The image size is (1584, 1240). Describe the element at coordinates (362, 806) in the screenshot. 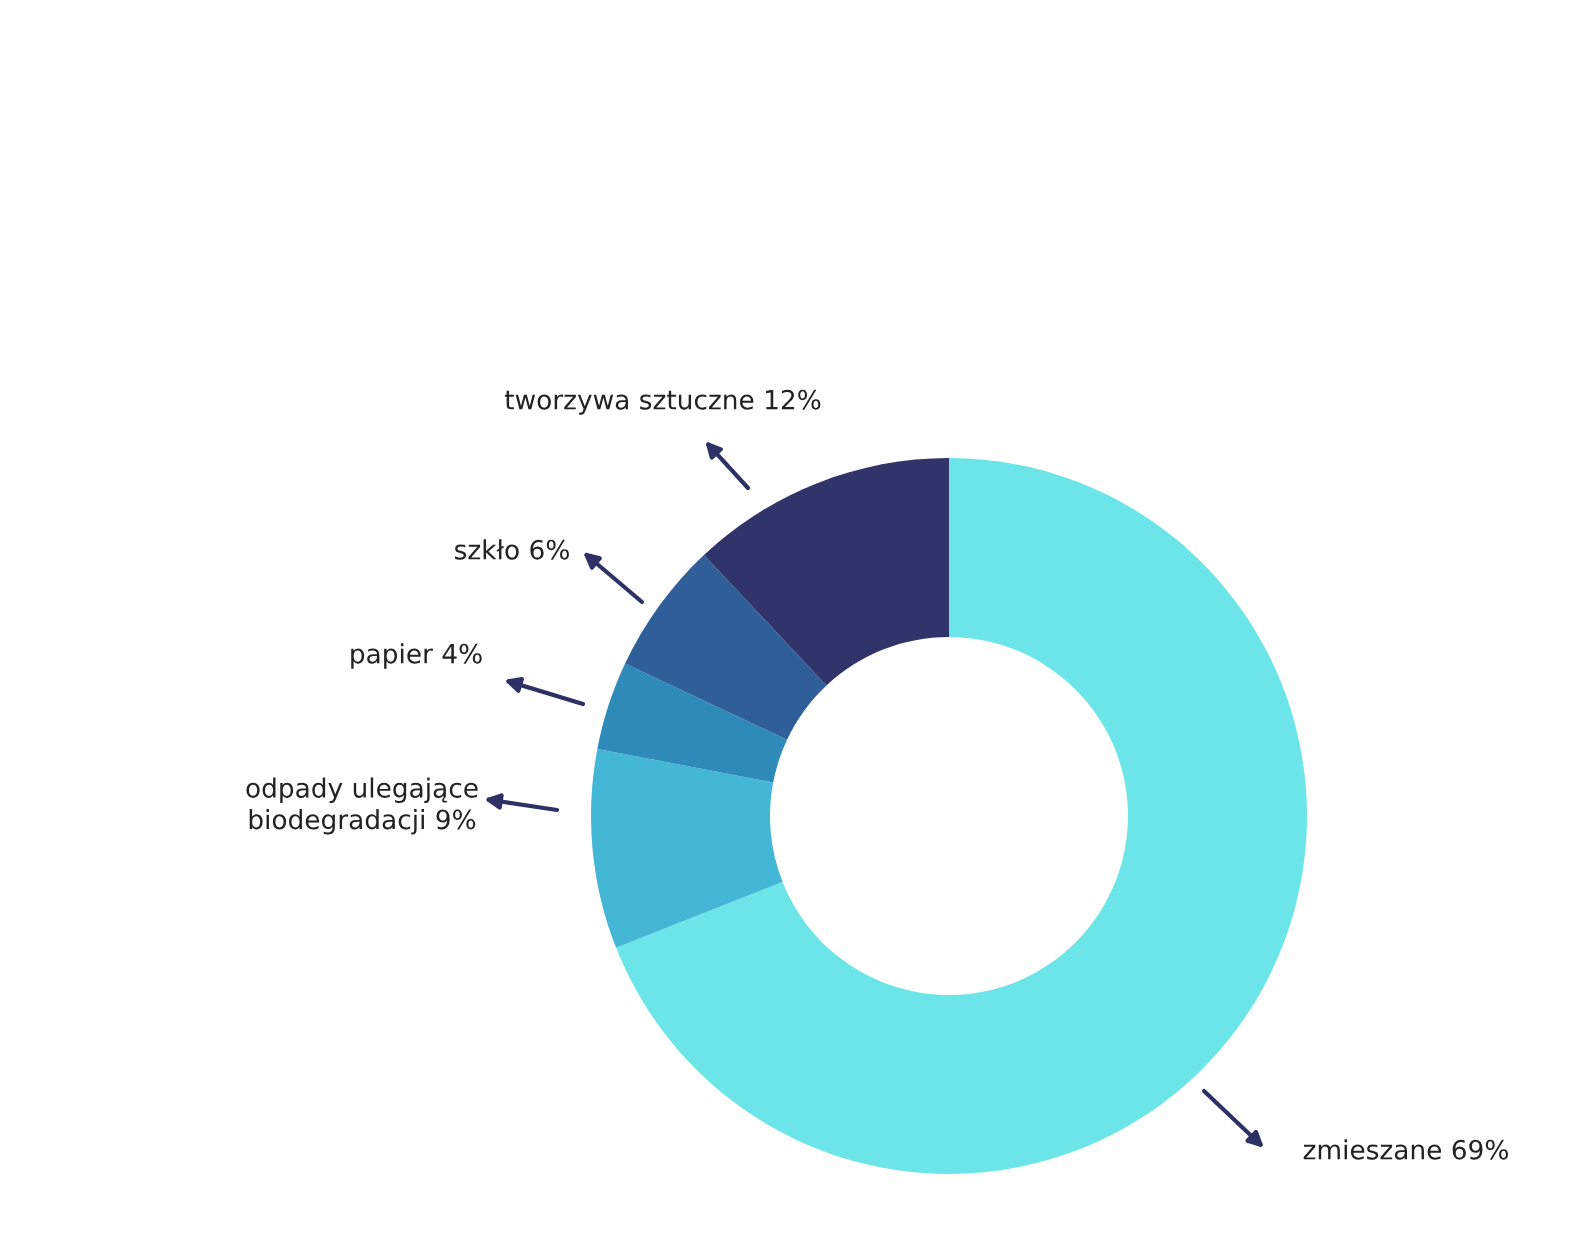

I see `slice-label: odpady ulegające biodegradacji 9%` at that location.